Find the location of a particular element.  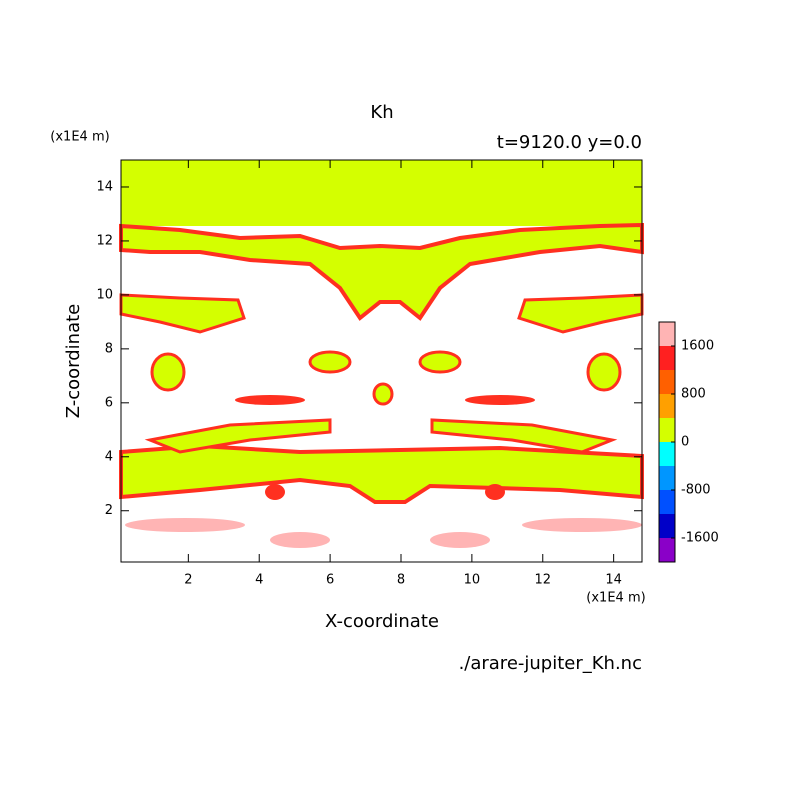

colorbar-tick-label: 1600 is located at coordinates (697, 346).